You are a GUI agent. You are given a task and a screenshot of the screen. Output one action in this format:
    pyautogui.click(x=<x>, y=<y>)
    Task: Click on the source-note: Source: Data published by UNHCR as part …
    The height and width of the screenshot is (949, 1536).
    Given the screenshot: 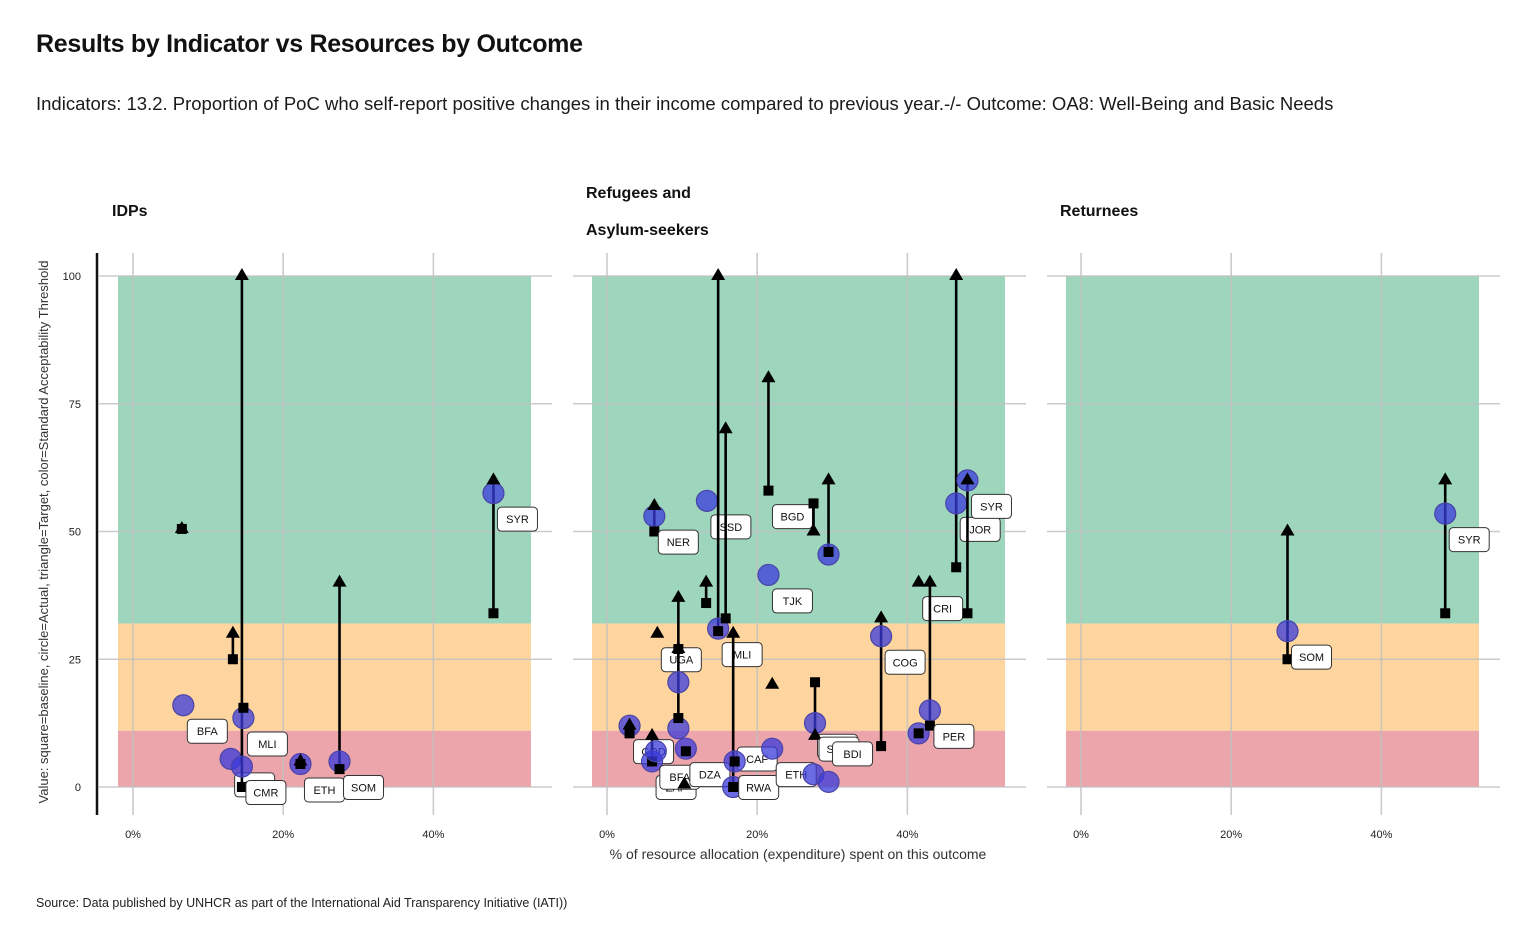 What is the action you would take?
    pyautogui.click(x=302, y=903)
    